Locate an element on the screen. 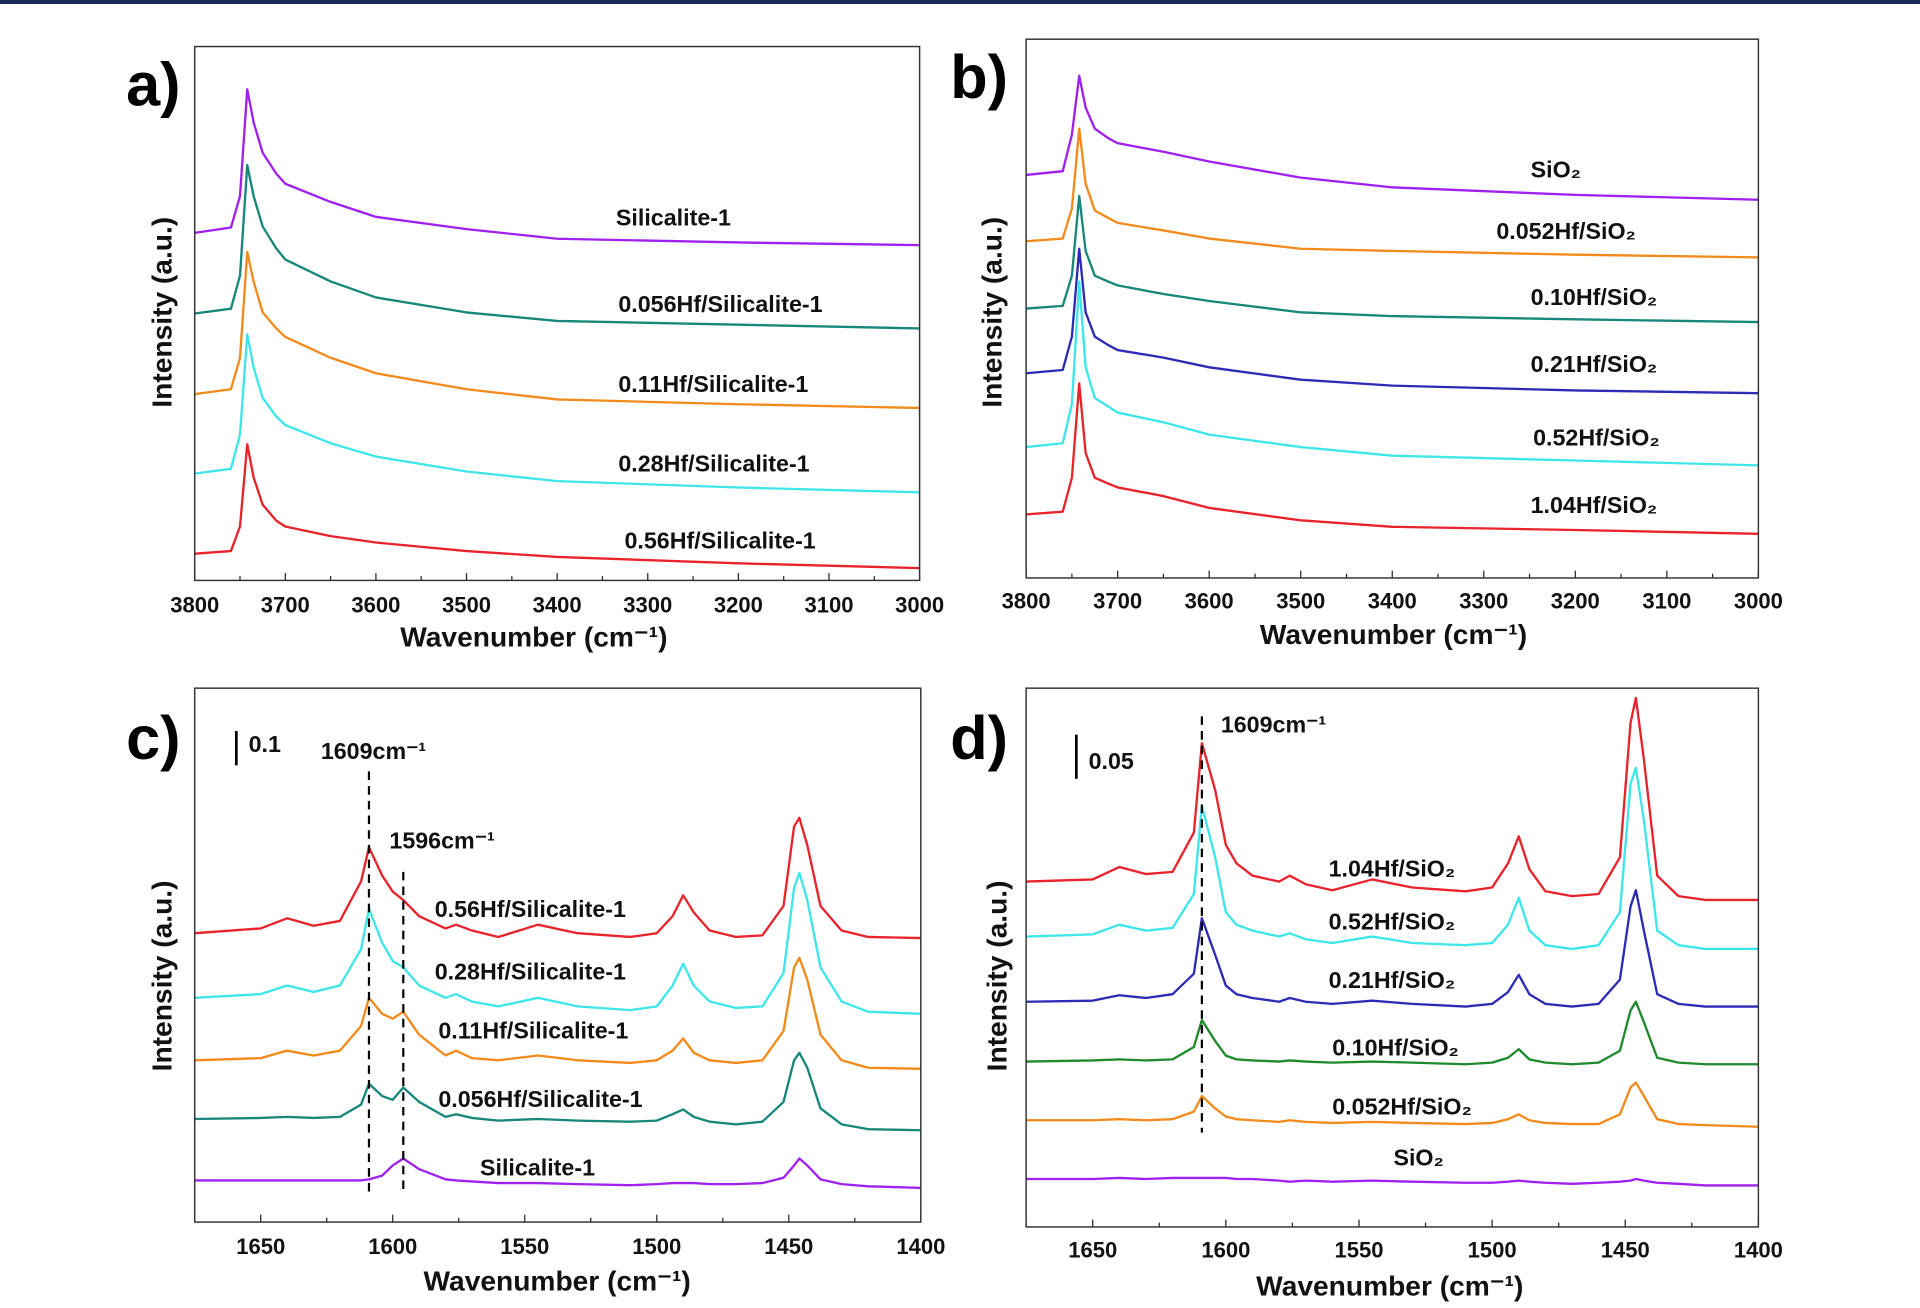 This screenshot has height=1308, width=1920. scale-bar-label: 0.05 is located at coordinates (1111, 761).